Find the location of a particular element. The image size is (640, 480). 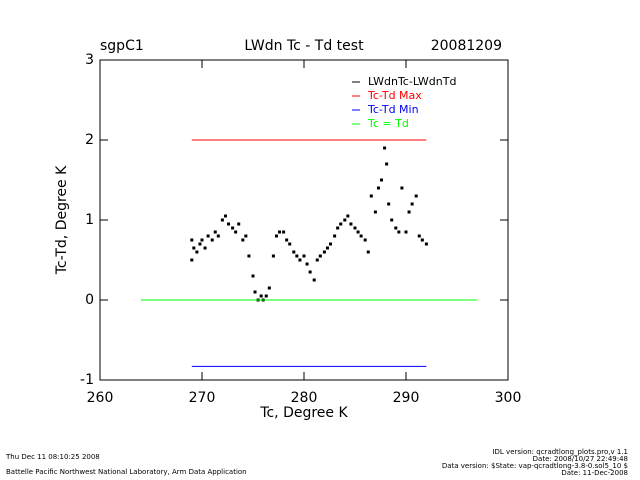

legend-entry: Tc-Td Max is located at coordinates (394, 95).